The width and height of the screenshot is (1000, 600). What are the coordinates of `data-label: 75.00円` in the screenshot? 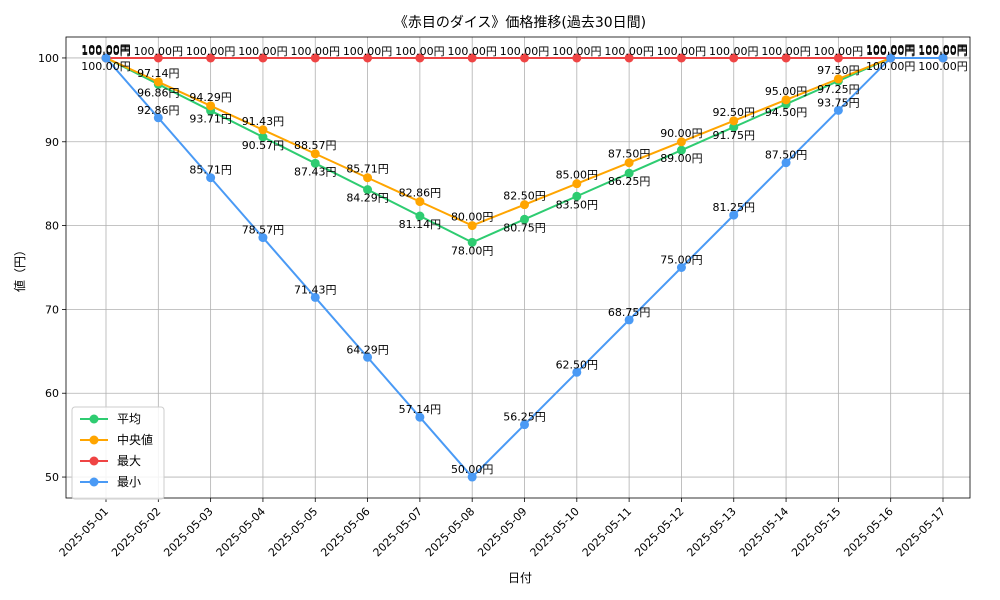 It's located at (681, 260).